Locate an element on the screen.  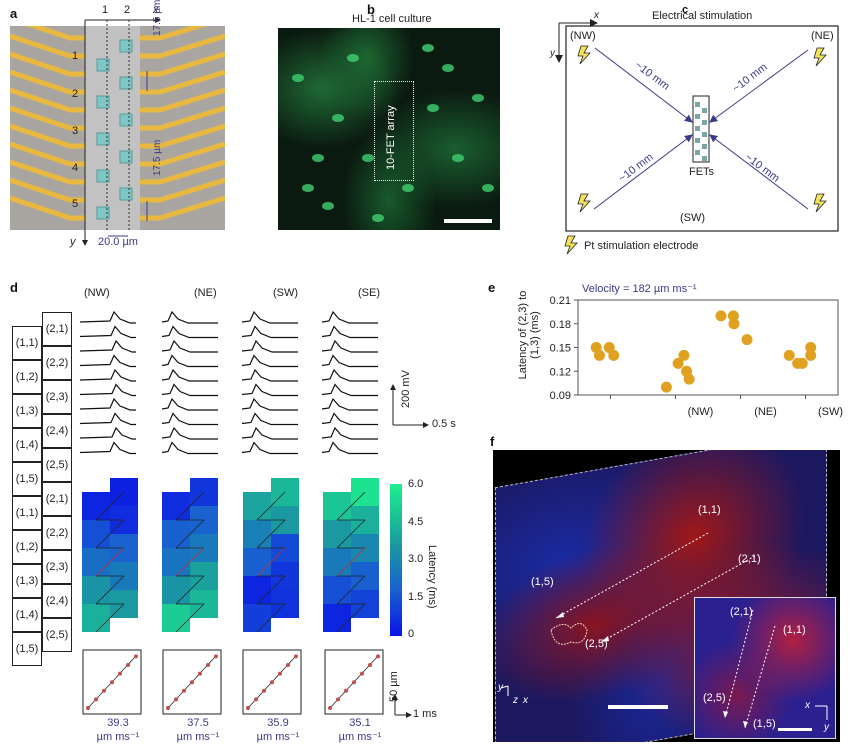
plot-frame is located at coordinates (708, 347).